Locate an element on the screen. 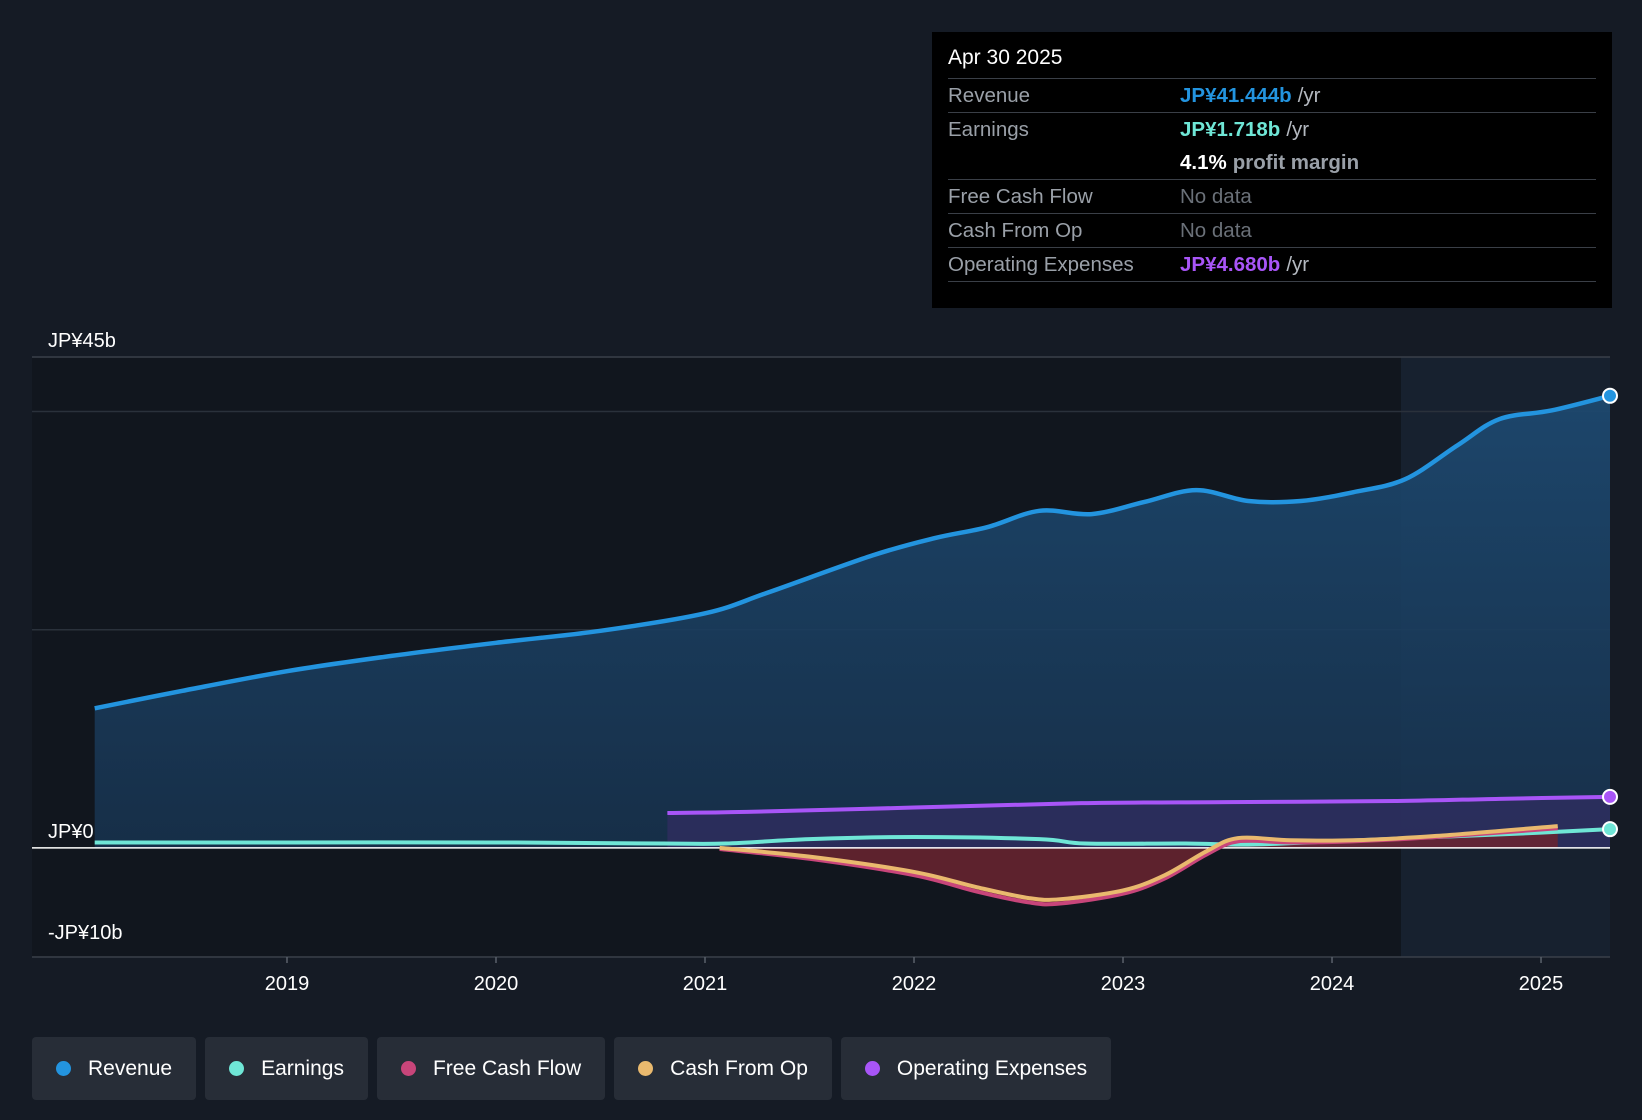  earnings-dot-icon is located at coordinates (237, 1068).